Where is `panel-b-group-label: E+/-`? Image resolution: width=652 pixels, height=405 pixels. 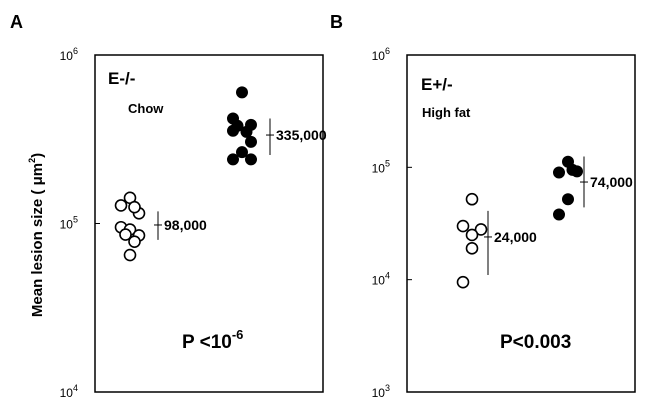
panel-b-group-label: E+/- is located at coordinates (437, 84).